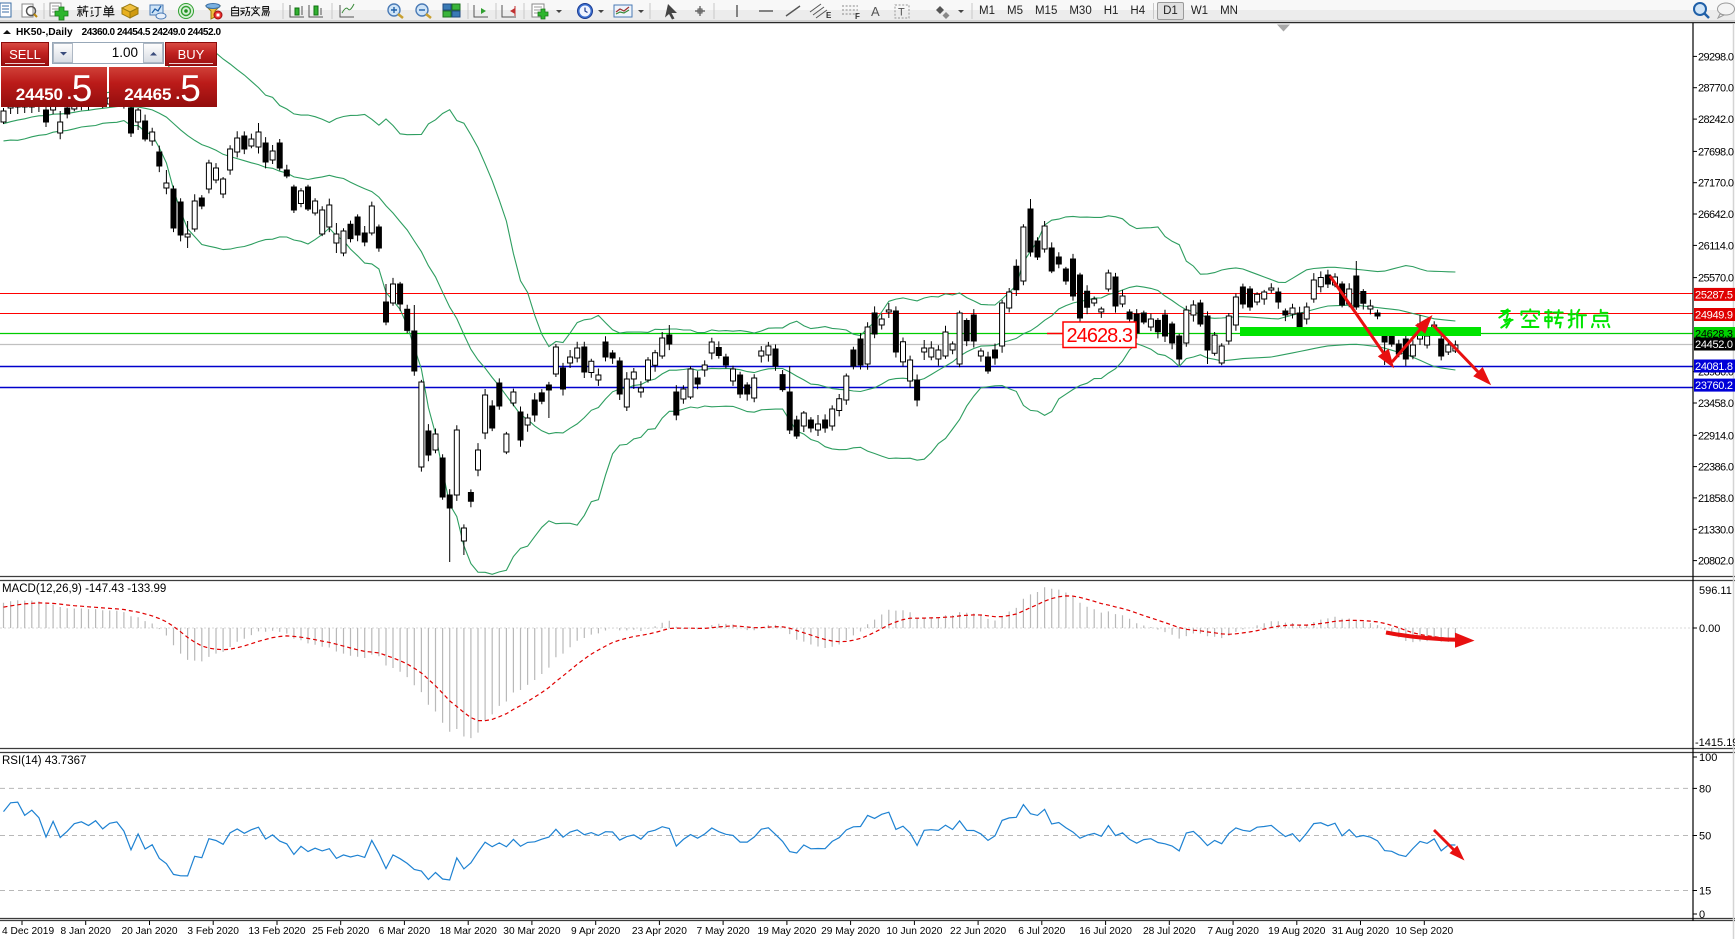 This screenshot has width=1735, height=939. Describe the element at coordinates (277, 931) in the screenshot. I see `svg-text: 13 Feb 2020` at that location.